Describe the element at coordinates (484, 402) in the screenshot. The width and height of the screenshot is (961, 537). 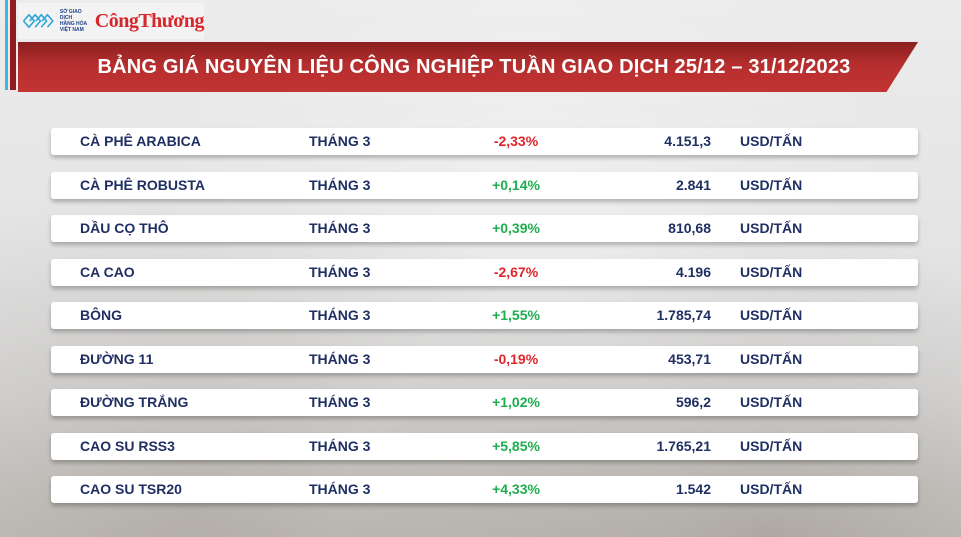
I see `table-row: ĐƯỜNG TRẮNG THÁNG 3 +1,02% 596,2 USD/TẤN` at that location.